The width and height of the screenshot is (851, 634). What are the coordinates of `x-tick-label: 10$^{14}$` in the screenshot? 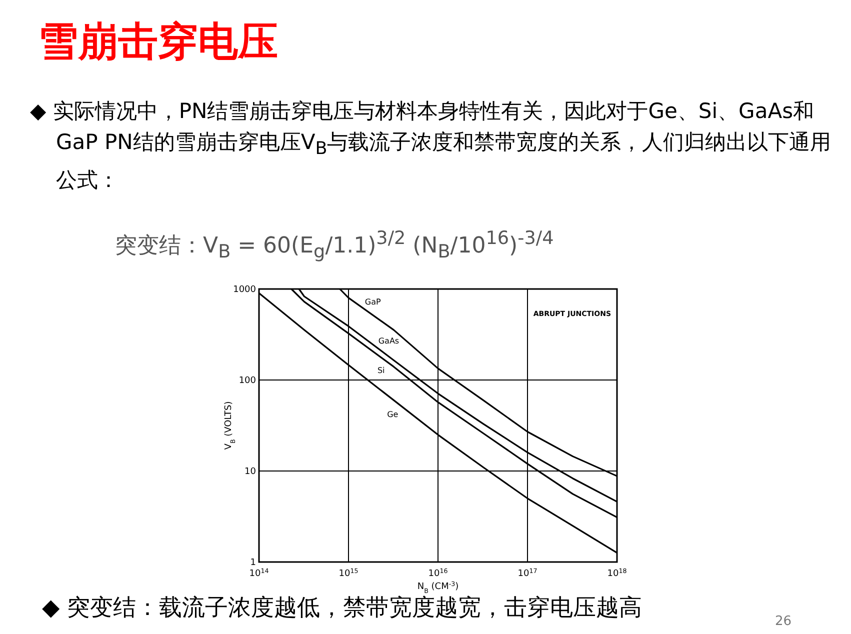 It's located at (259, 573).